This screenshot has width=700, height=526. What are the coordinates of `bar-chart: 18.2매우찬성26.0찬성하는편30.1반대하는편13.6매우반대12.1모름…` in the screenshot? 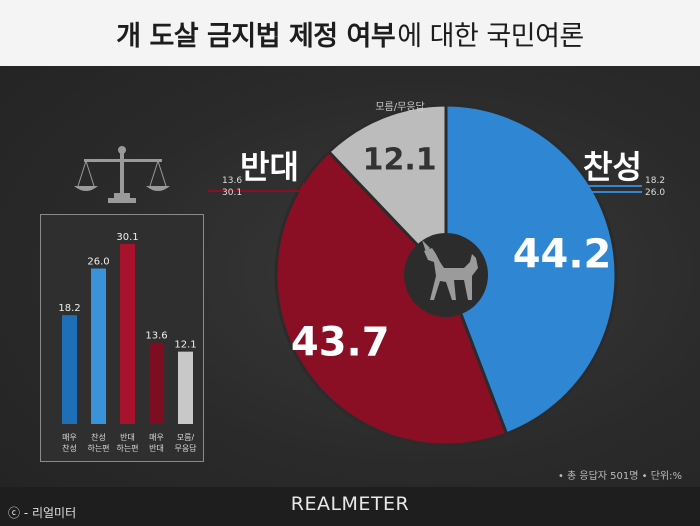 It's located at (127, 342).